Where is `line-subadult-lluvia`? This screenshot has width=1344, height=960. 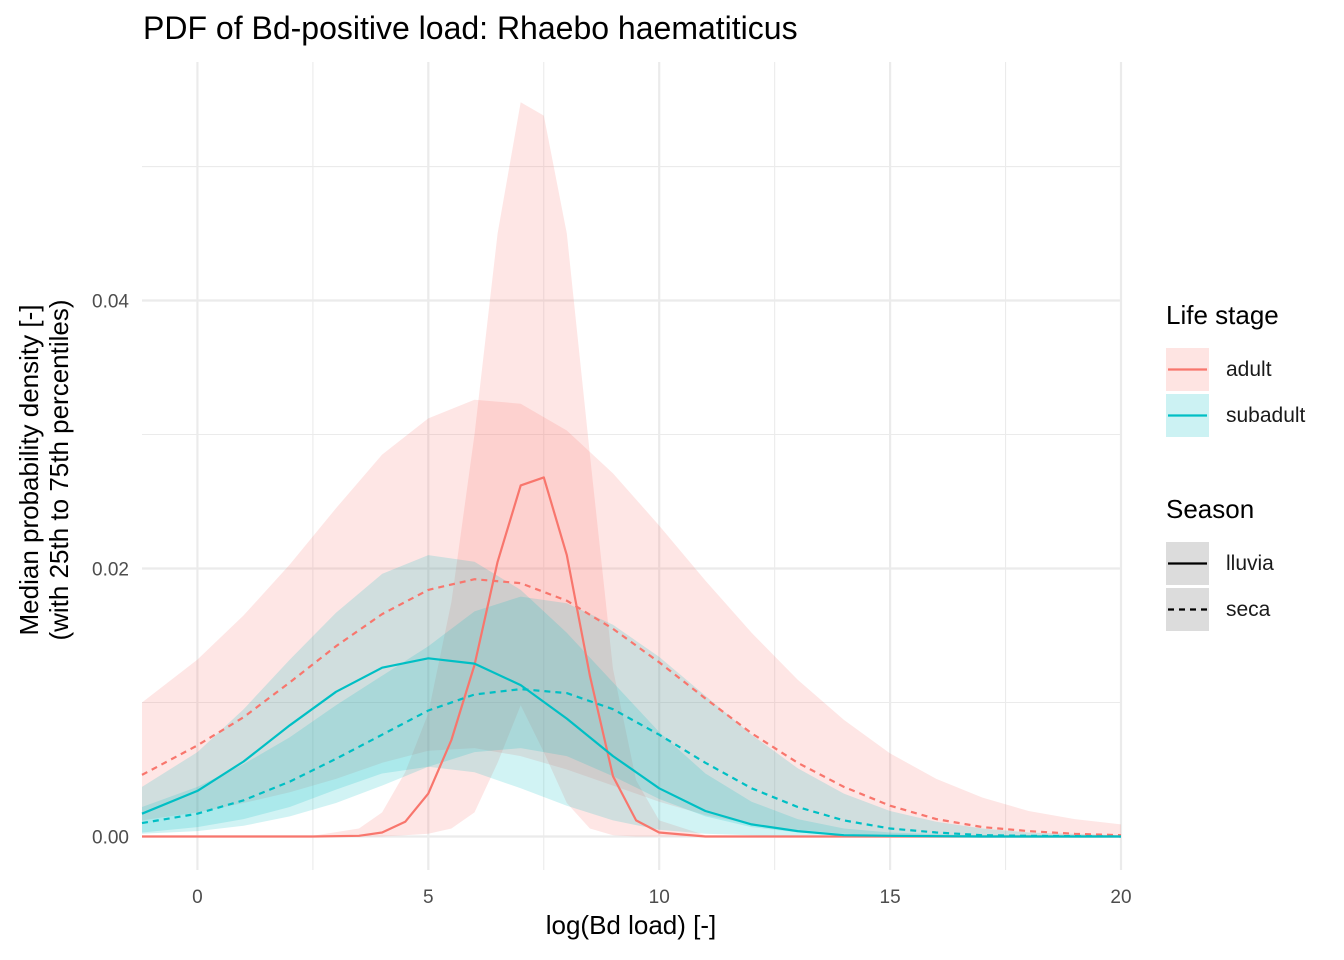 line-subadult-lluvia is located at coordinates (631, 747).